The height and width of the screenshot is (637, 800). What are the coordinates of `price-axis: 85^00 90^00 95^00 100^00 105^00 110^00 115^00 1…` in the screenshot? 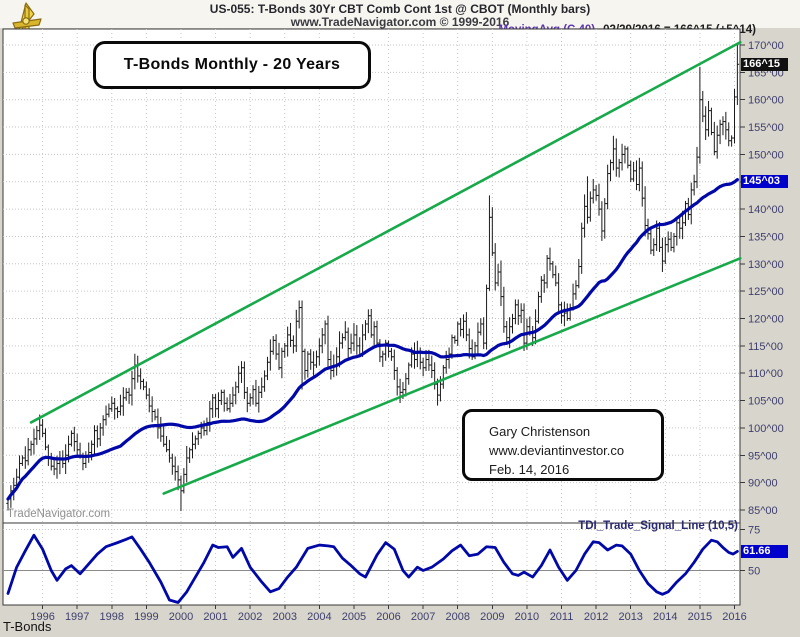 It's located at (762, 309).